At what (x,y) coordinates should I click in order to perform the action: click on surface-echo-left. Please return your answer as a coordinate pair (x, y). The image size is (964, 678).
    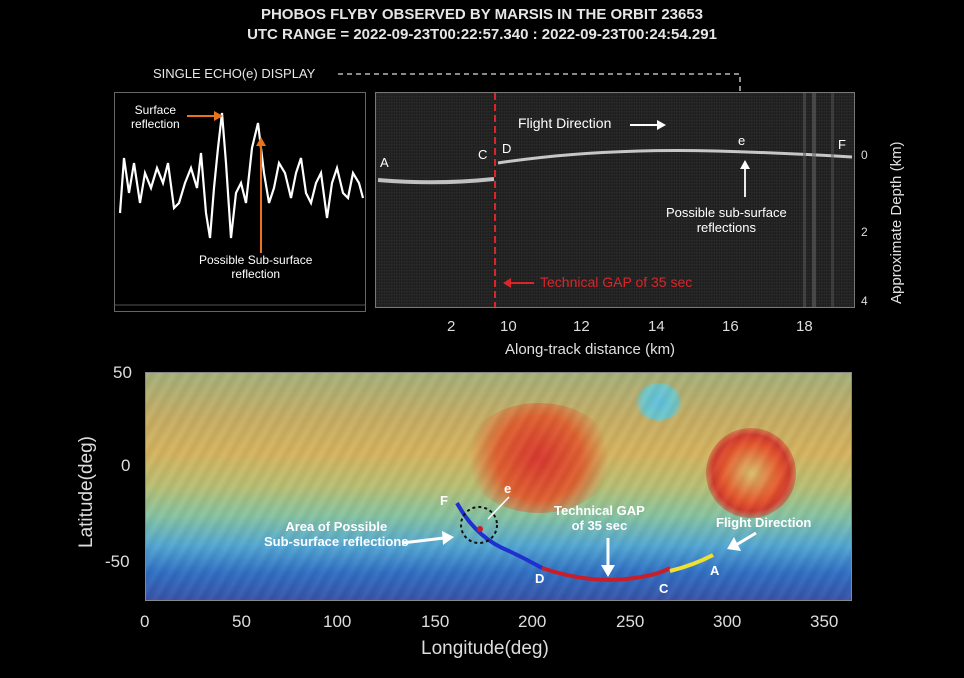
    Looking at the image, I should click on (436, 181).